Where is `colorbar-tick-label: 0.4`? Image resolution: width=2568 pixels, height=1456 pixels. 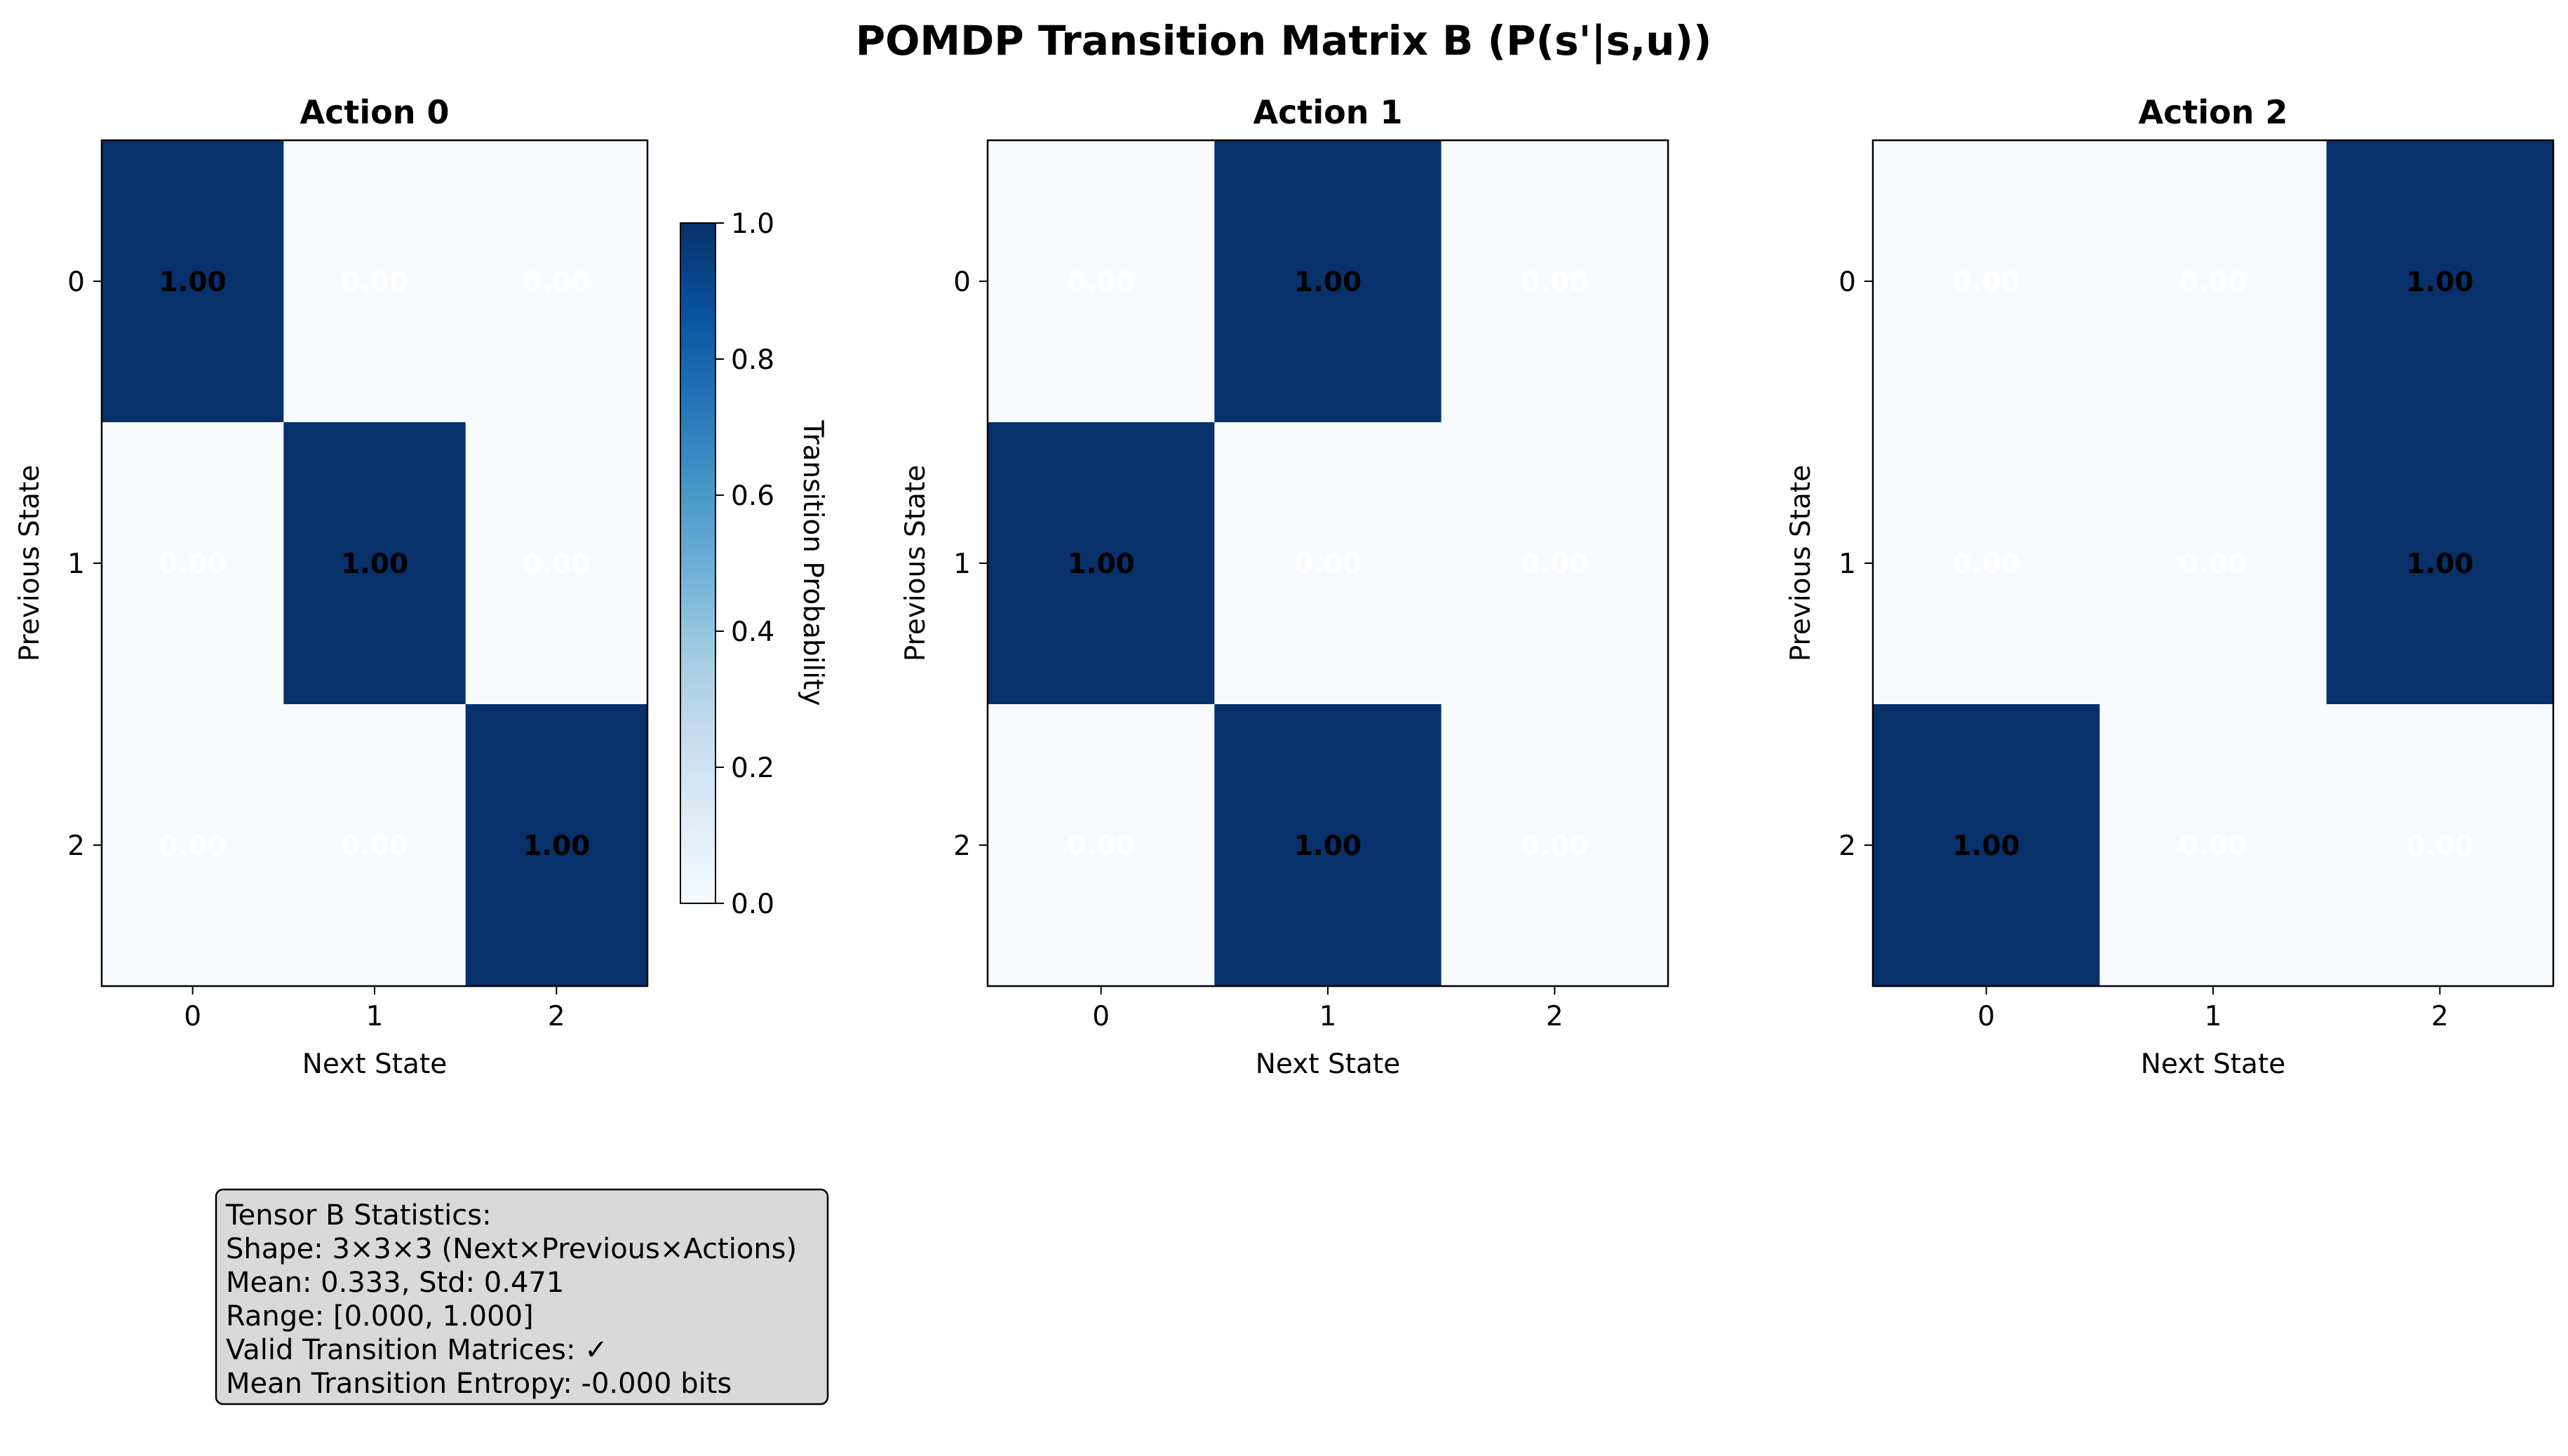 colorbar-tick-label: 0.4 is located at coordinates (752, 632).